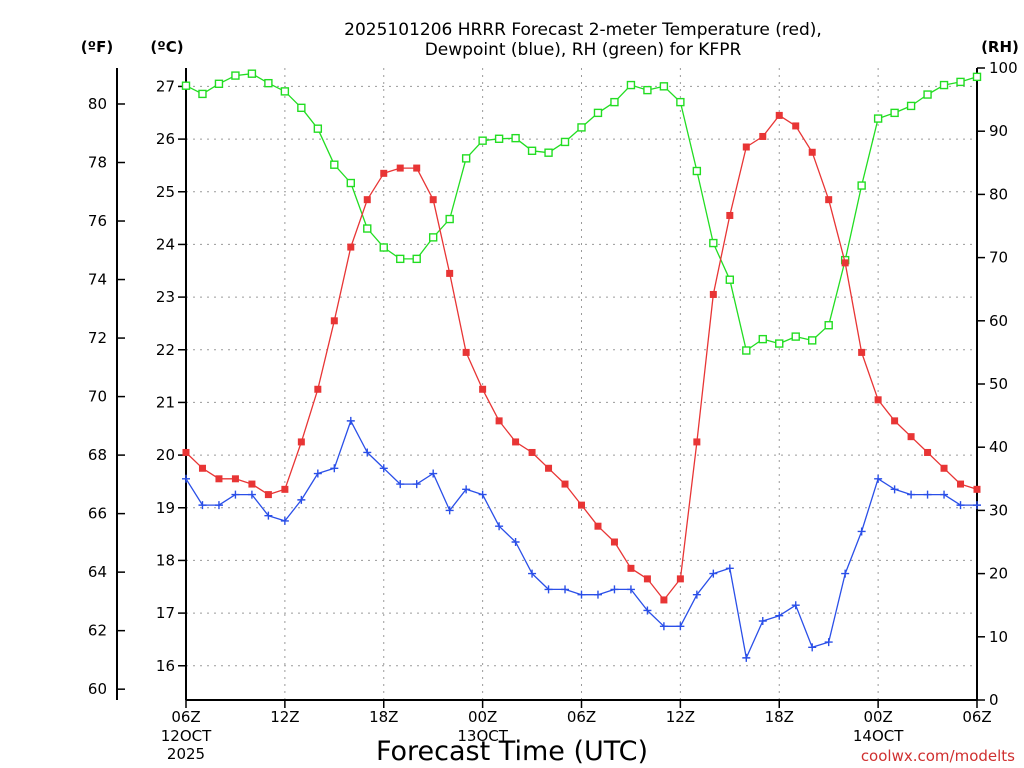 The width and height of the screenshot is (1024, 768). Describe the element at coordinates (994, 700) in the screenshot. I see `rh-tick-label: 0` at that location.